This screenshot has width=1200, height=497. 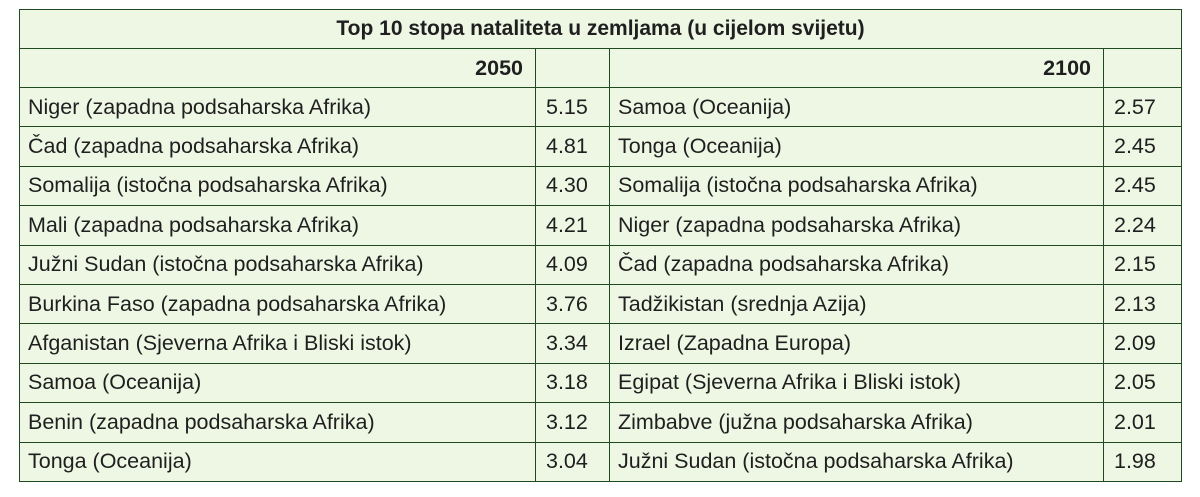 What do you see at coordinates (1142, 107) in the screenshot?
I see `right-rate-cell: 2.57` at bounding box center [1142, 107].